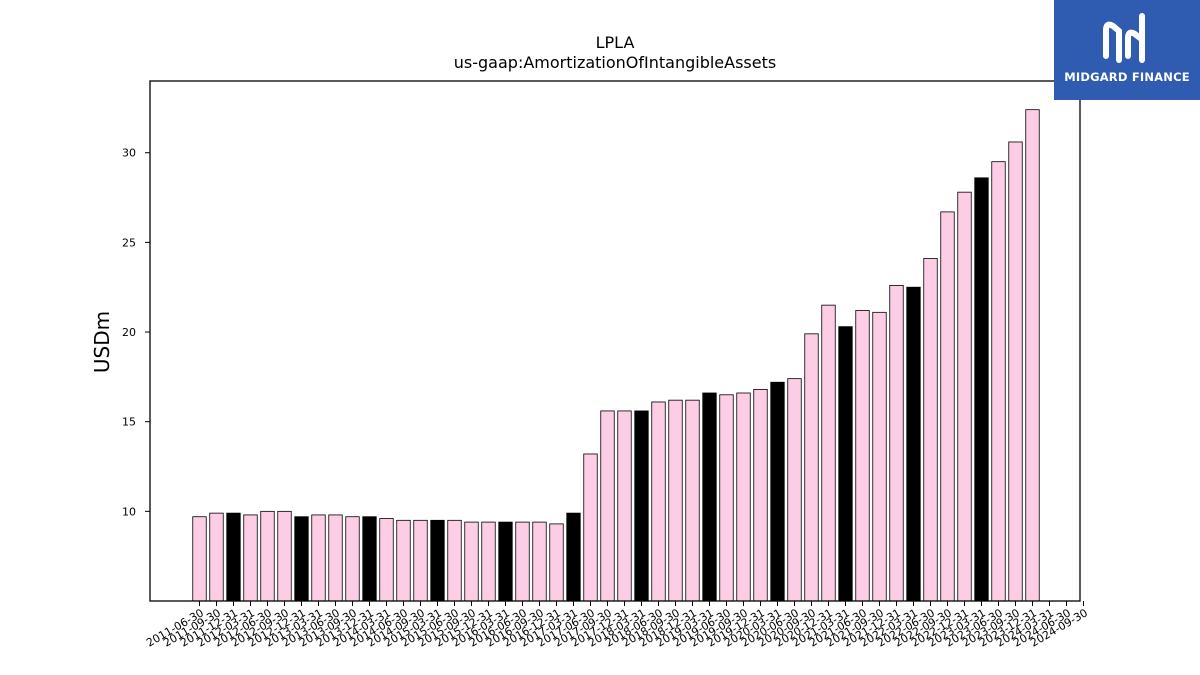 The width and height of the screenshot is (1200, 675). Describe the element at coordinates (129, 422) in the screenshot. I see `y-tick-label: 15` at that location.